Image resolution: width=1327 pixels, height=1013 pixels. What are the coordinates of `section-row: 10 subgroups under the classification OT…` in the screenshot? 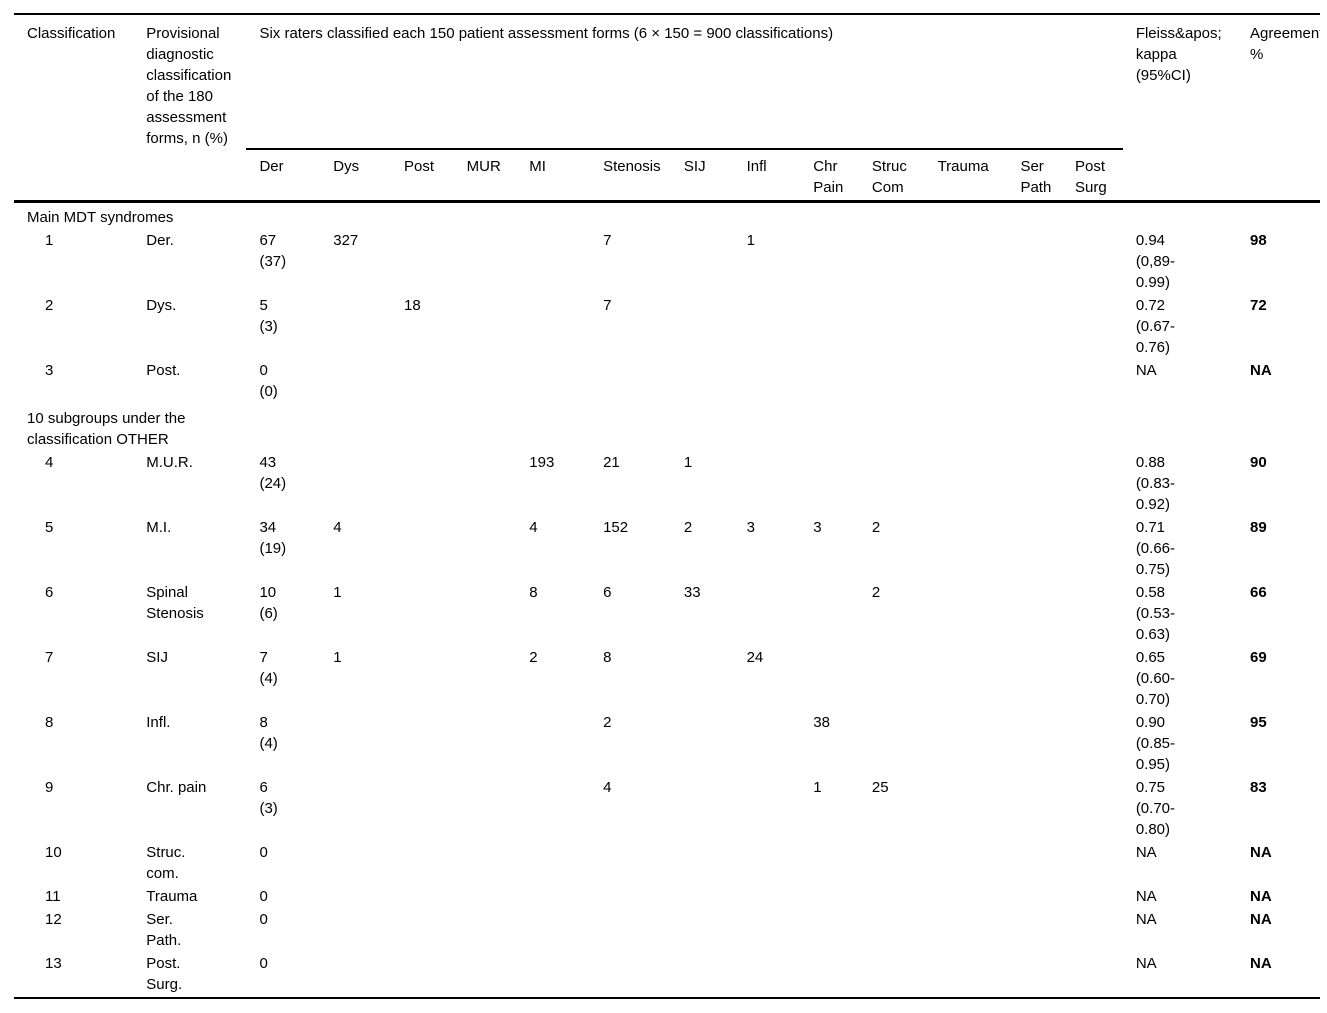 It's located at (667, 428).